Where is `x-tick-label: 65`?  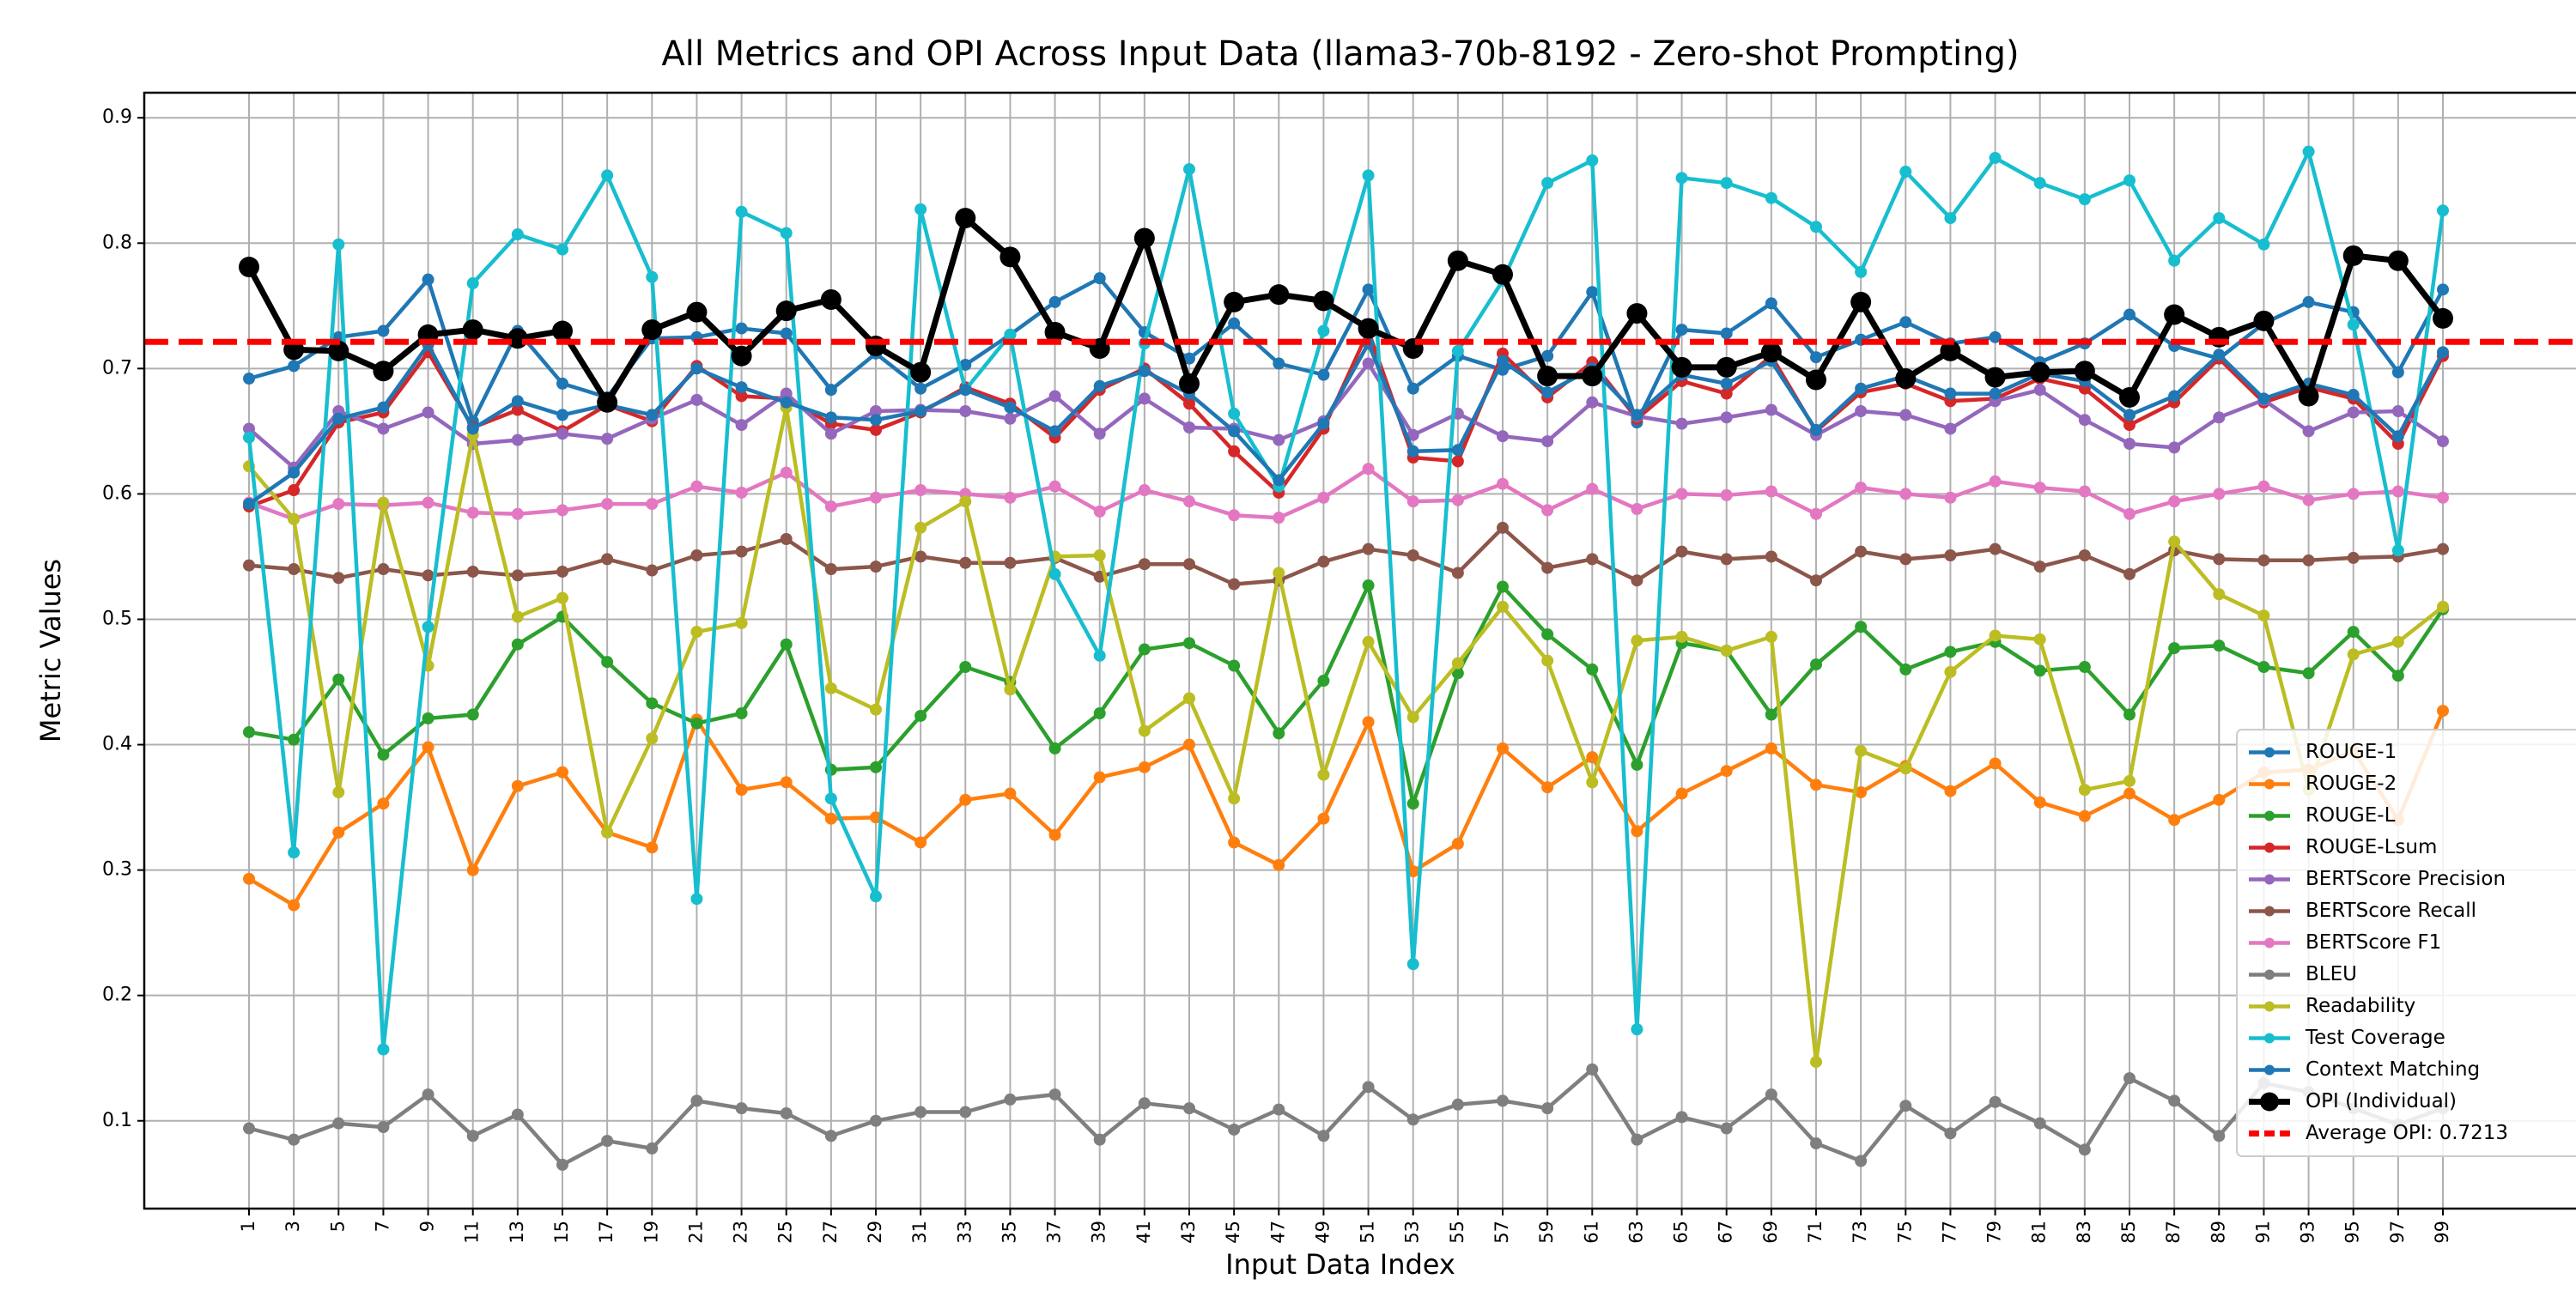 x-tick-label: 65 is located at coordinates (1682, 1233).